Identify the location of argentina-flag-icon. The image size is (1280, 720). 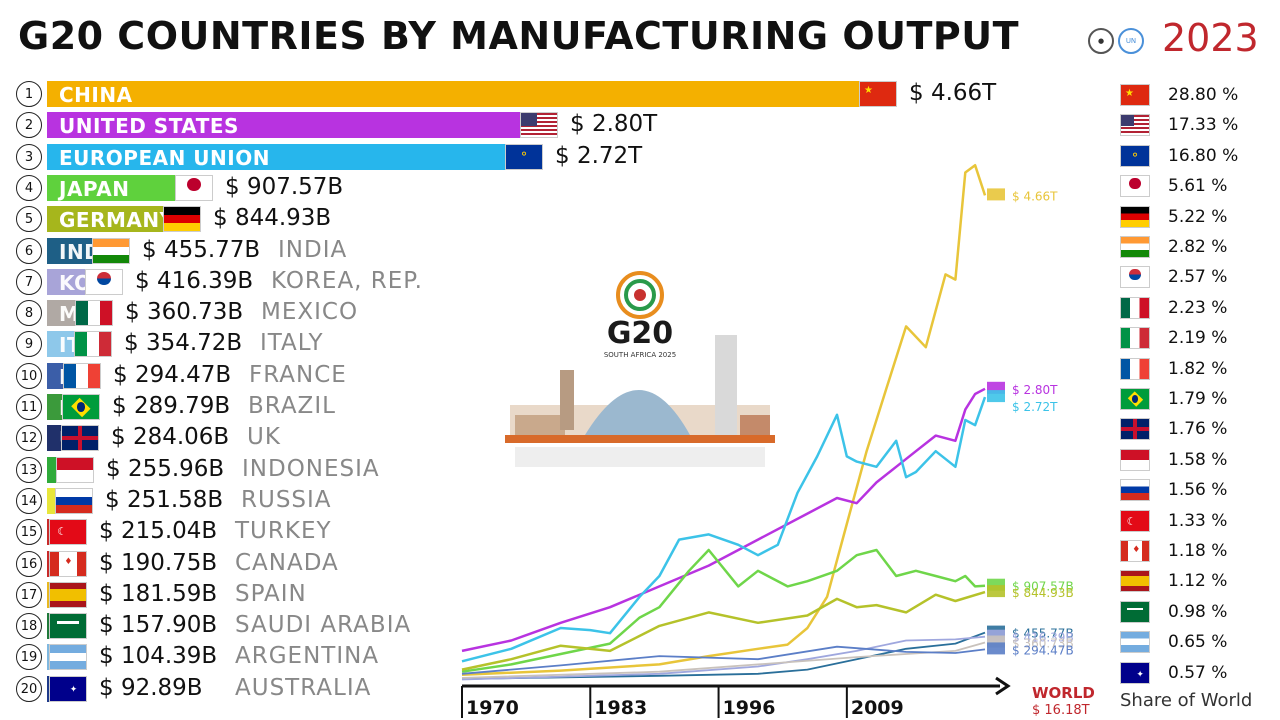
(68, 657).